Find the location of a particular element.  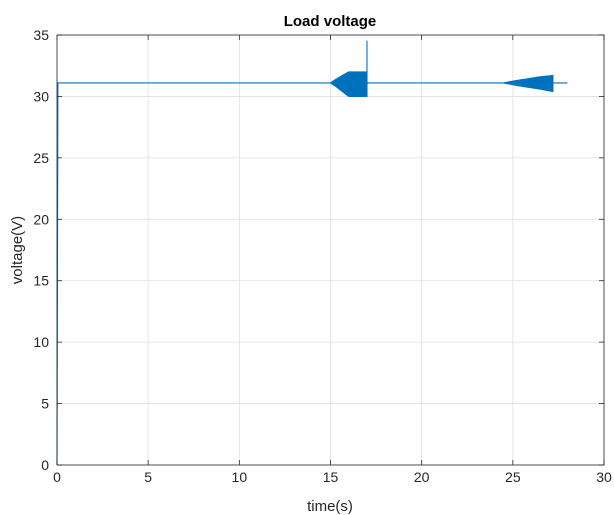

y-tick-label: 10 is located at coordinates (41, 342).